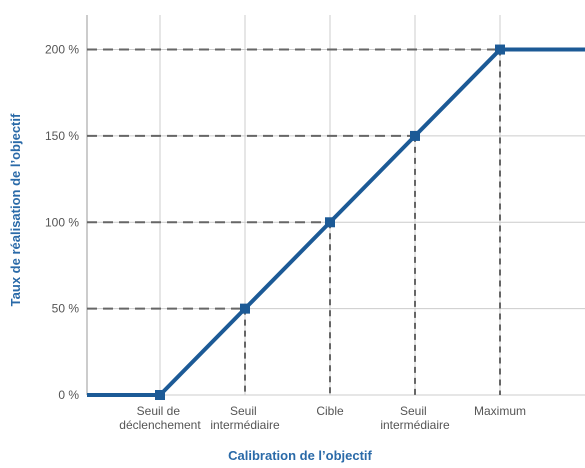  What do you see at coordinates (62, 50) in the screenshot?
I see `y-tick-label: 200 %` at bounding box center [62, 50].